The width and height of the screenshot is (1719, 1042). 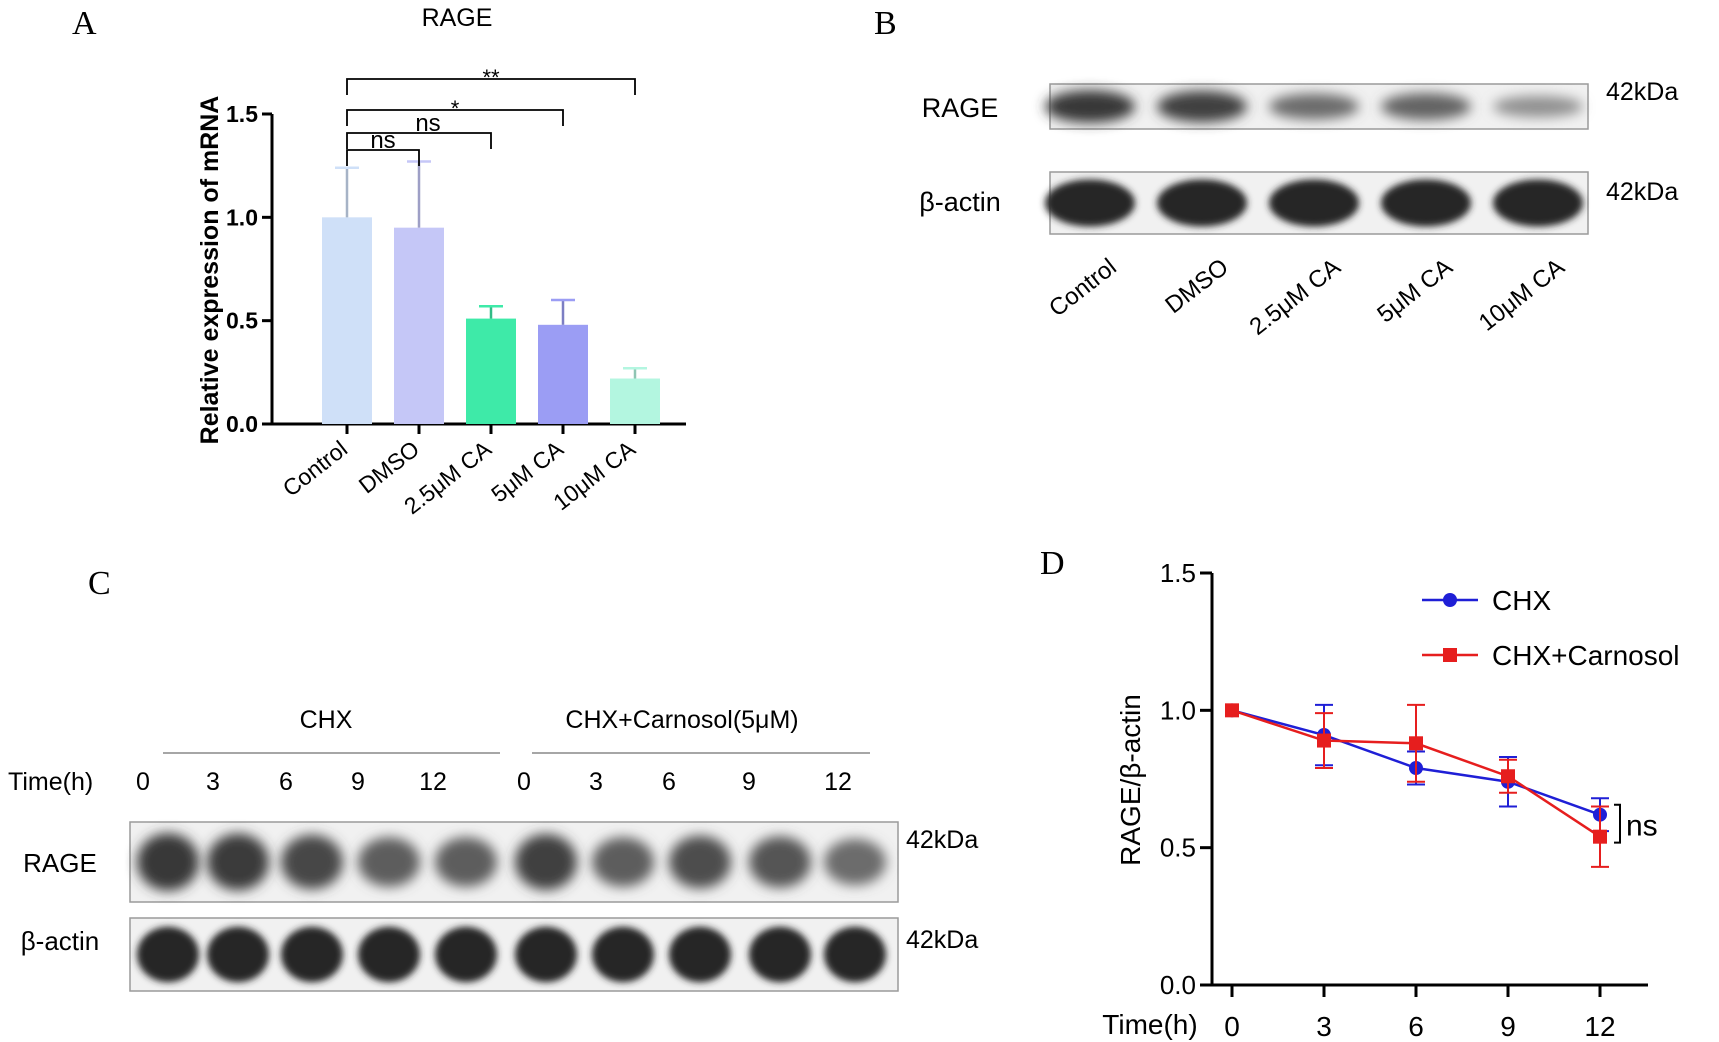 I want to click on x-tick-label: 3, so click(x=1324, y=1026).